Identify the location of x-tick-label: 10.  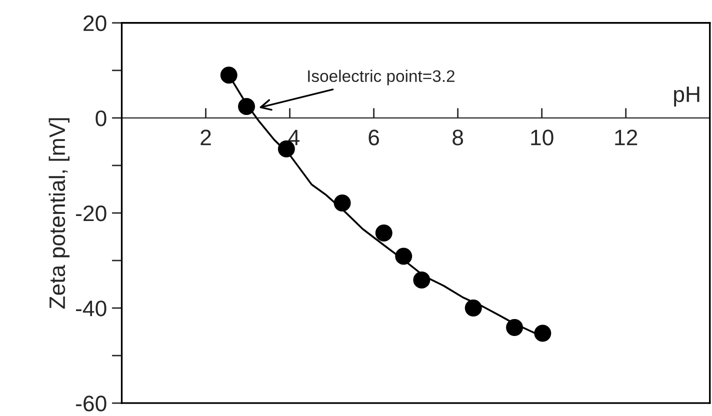
(542, 138).